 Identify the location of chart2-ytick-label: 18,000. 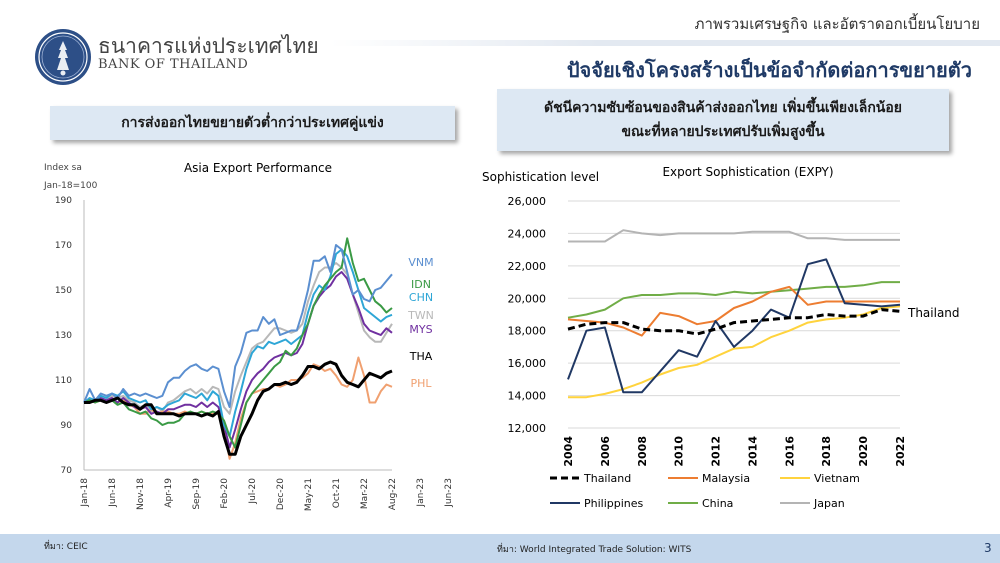
(527, 331).